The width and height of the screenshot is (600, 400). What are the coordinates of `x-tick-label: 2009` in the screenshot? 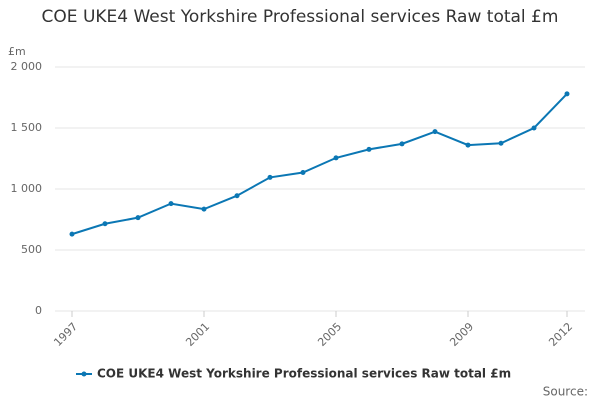 It's located at (461, 334).